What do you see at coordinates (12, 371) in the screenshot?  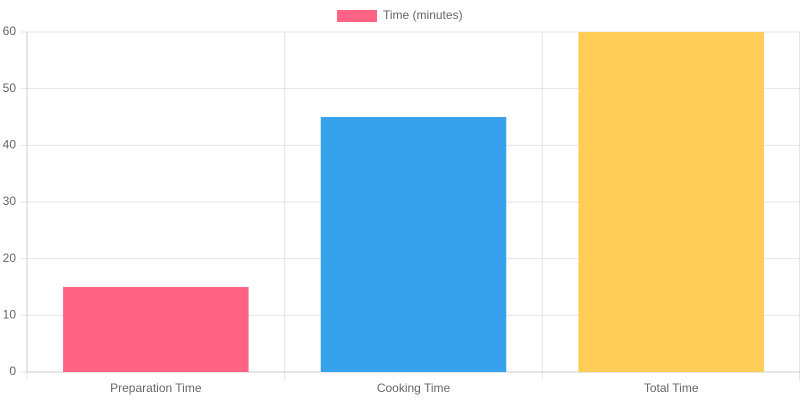 I see `y-tick-label: 0` at bounding box center [12, 371].